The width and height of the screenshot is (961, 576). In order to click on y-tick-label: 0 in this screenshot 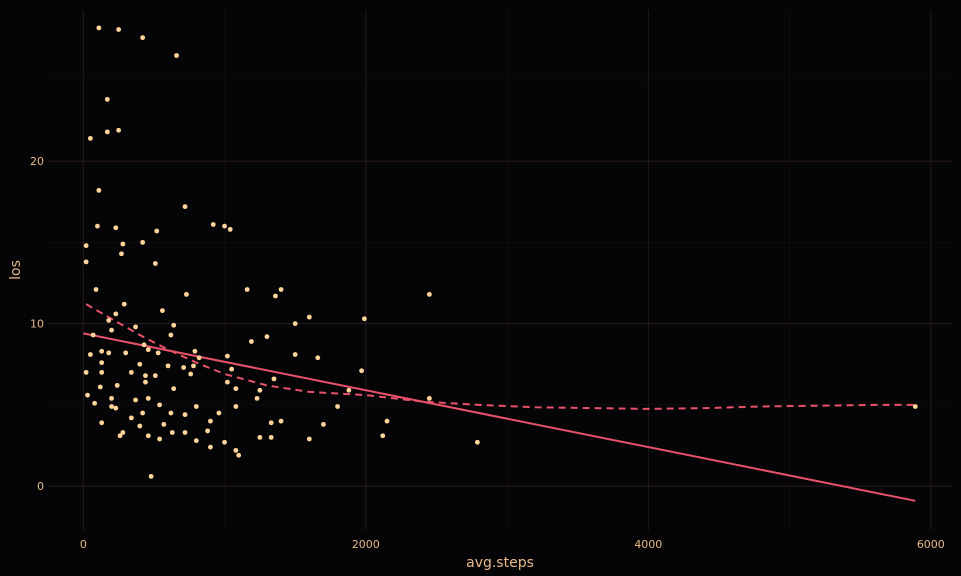, I will do `click(40, 486)`.